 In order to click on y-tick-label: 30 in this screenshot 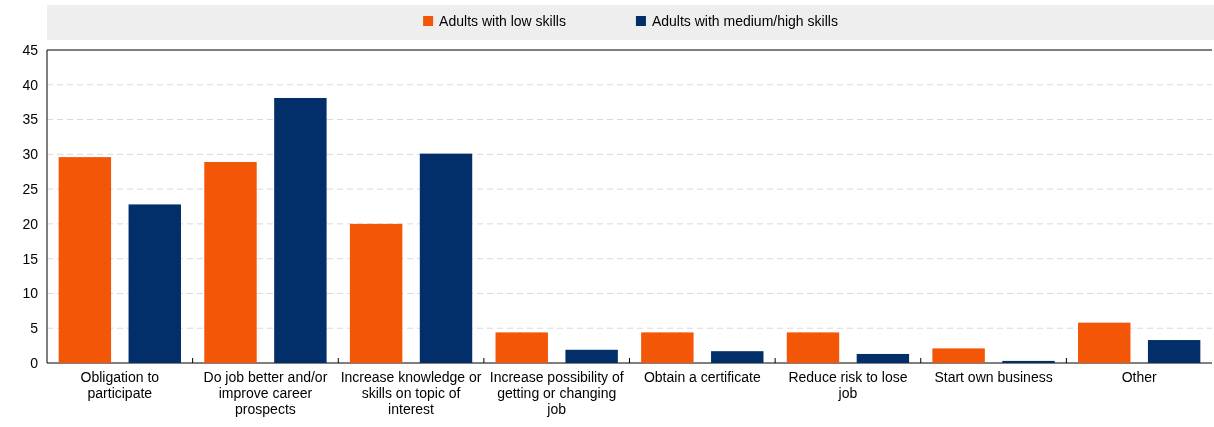, I will do `click(30, 154)`.